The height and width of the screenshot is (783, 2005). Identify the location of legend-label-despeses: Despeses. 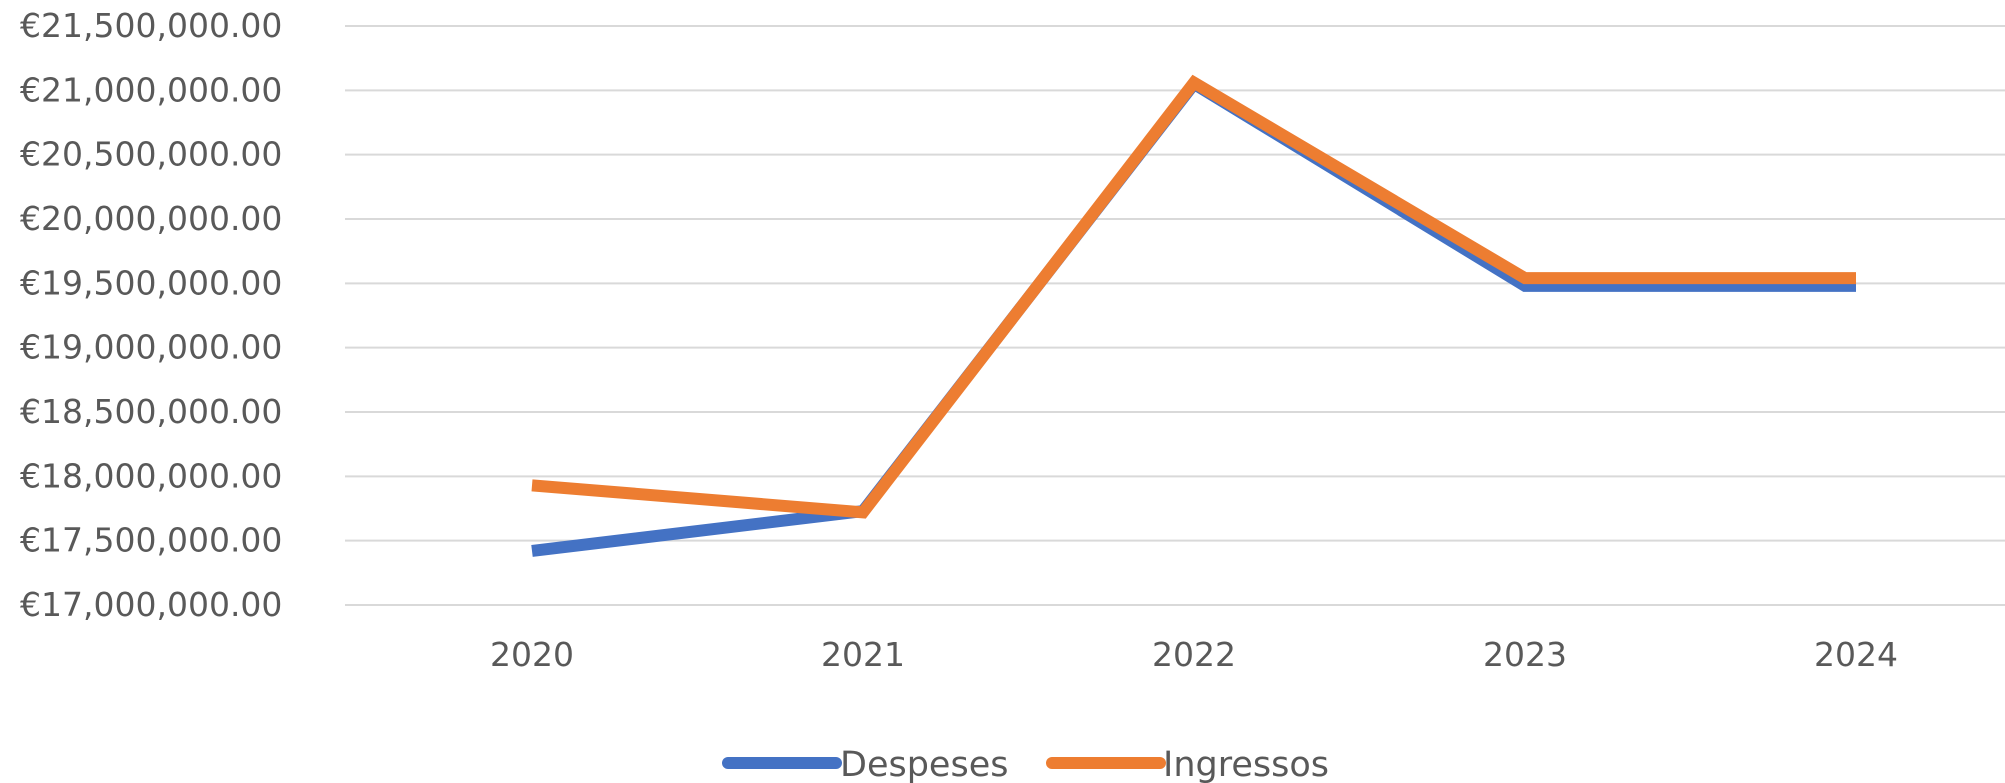
(924, 764).